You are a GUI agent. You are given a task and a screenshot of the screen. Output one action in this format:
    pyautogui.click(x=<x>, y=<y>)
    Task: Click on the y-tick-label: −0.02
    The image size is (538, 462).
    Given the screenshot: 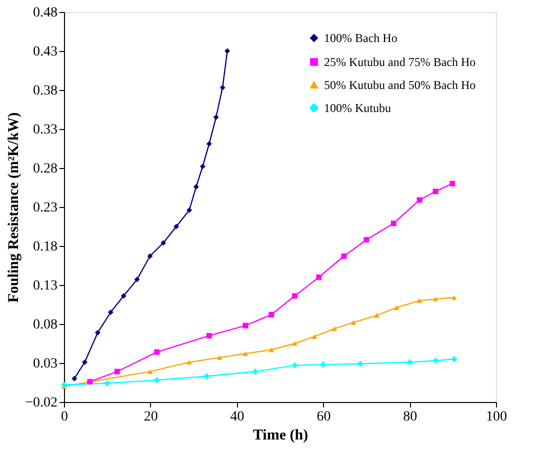 What is the action you would take?
    pyautogui.click(x=41, y=403)
    